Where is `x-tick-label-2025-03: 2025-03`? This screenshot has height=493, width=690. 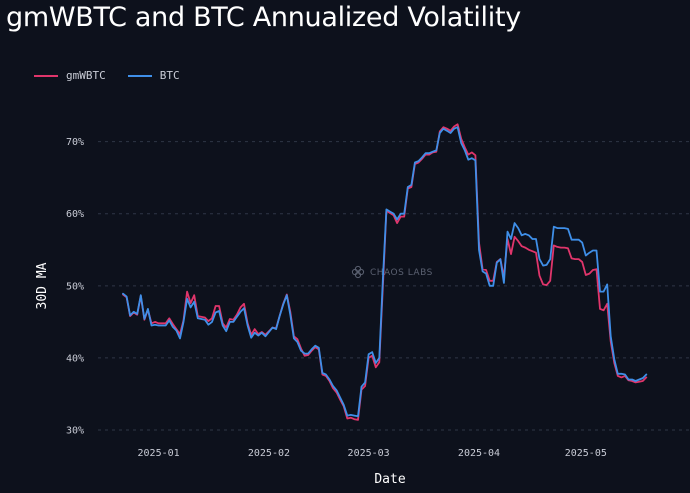 x-tick-label-2025-03: 2025-03 is located at coordinates (369, 453).